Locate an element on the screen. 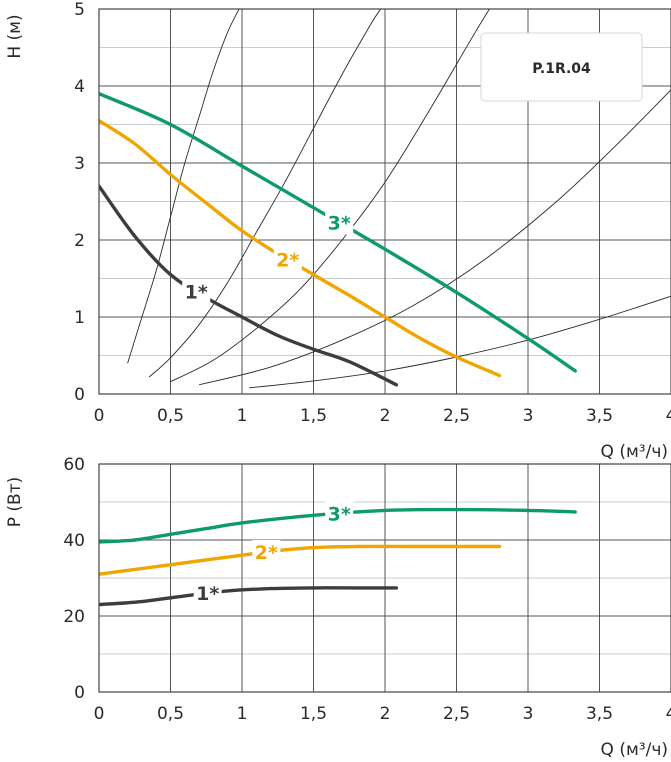 This screenshot has width=671, height=762. model-badge is located at coordinates (561, 67).